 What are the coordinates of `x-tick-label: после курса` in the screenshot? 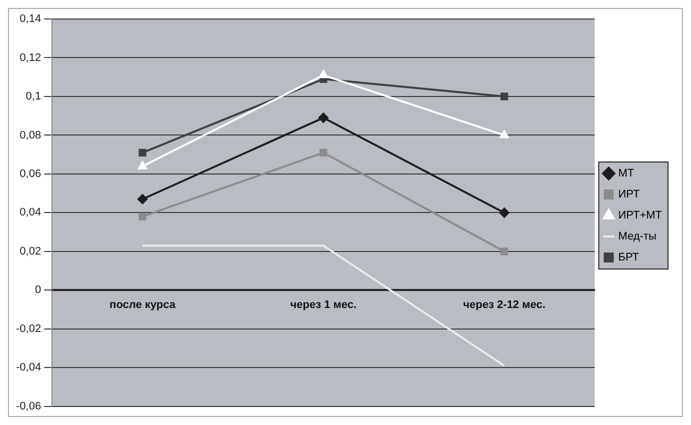 It's located at (143, 304).